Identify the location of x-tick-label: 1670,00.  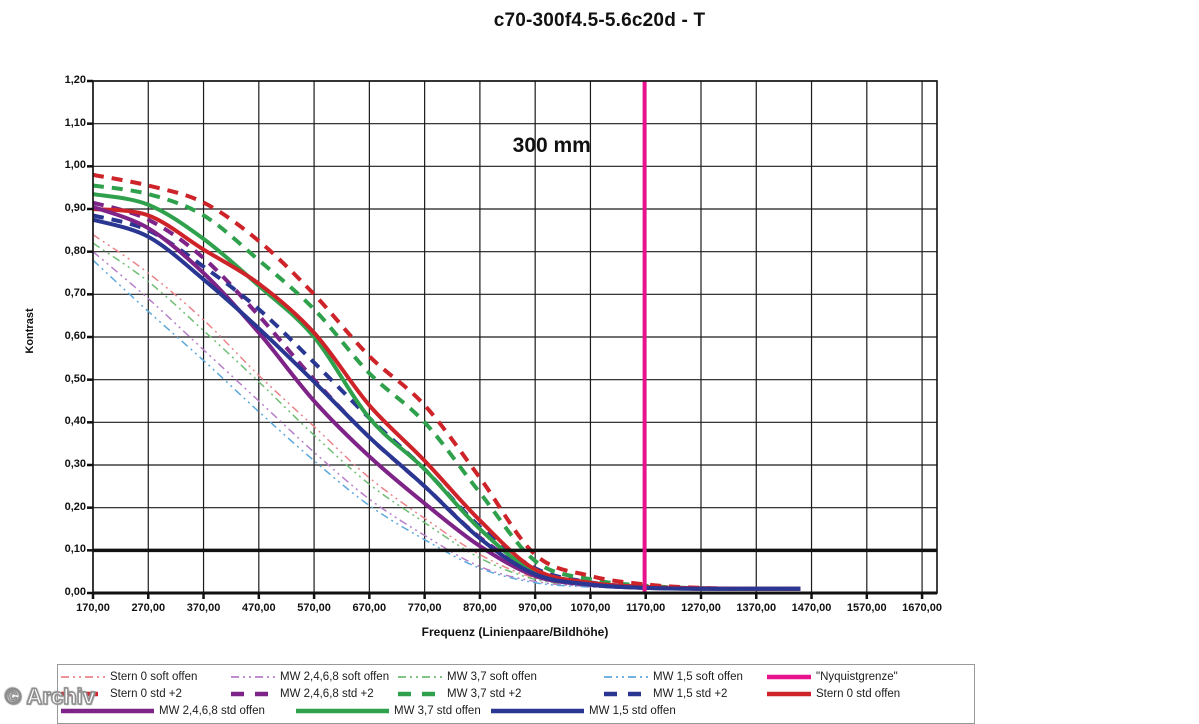
(922, 608).